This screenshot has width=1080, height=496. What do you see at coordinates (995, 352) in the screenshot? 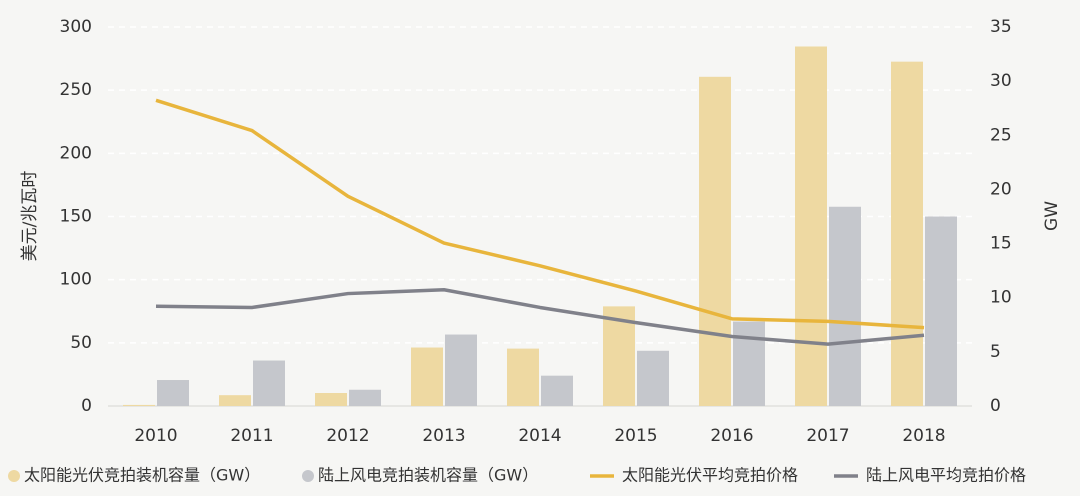
I see `y2-tick-label: 5` at bounding box center [995, 352].